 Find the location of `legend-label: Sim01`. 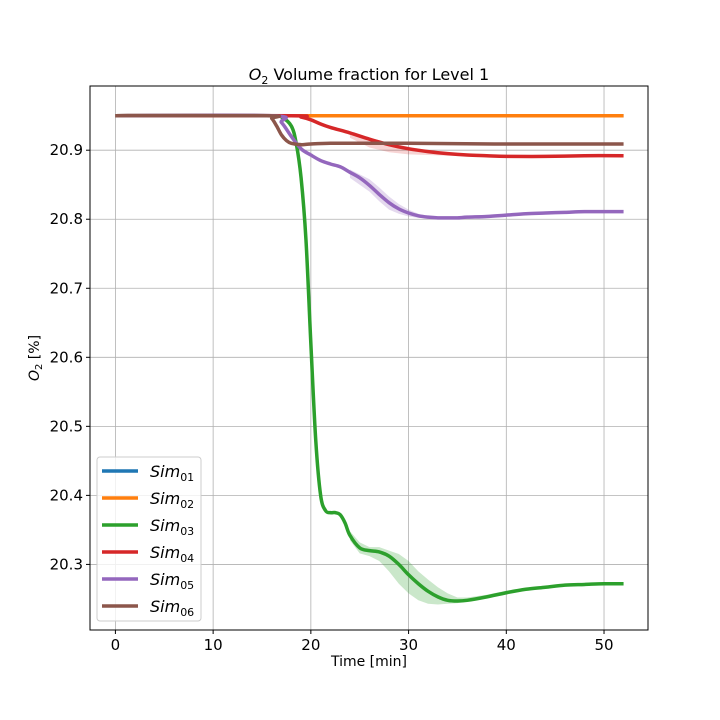

legend-label: Sim01 is located at coordinates (172, 473).